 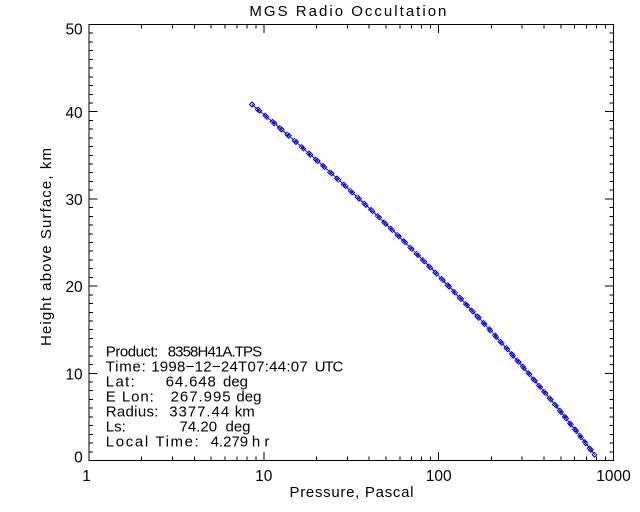 What do you see at coordinates (74, 287) in the screenshot?
I see `svg-text: 20` at bounding box center [74, 287].